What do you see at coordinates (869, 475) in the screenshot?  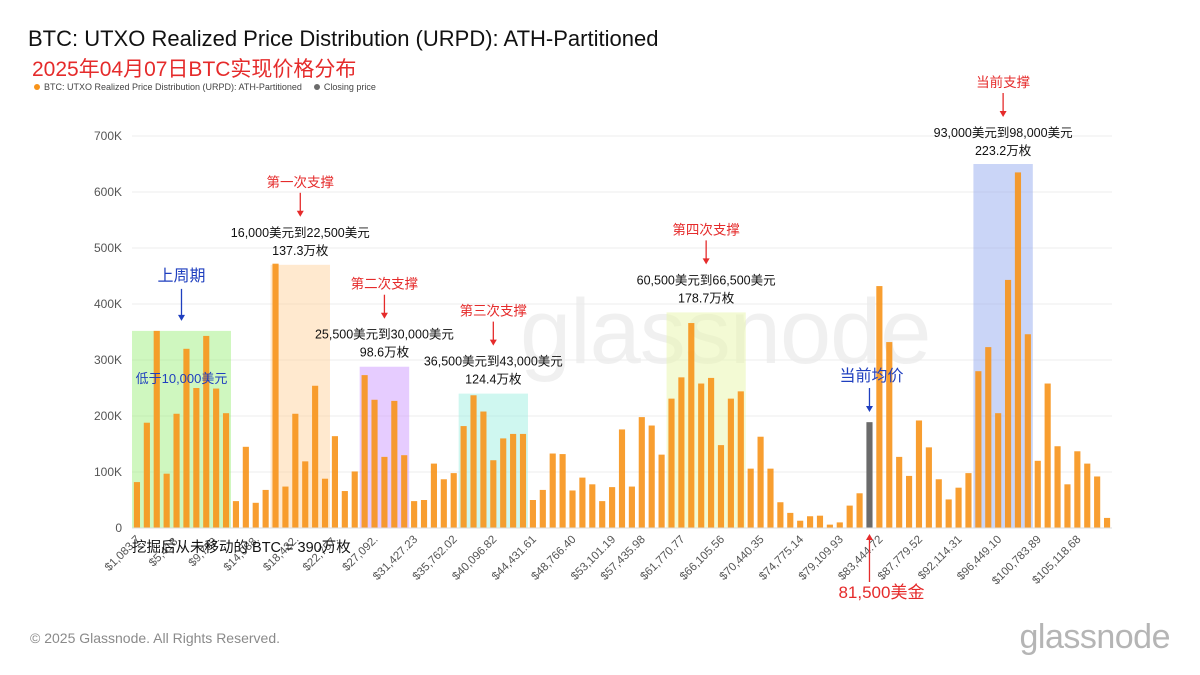 I see `closing-price-bar` at bounding box center [869, 475].